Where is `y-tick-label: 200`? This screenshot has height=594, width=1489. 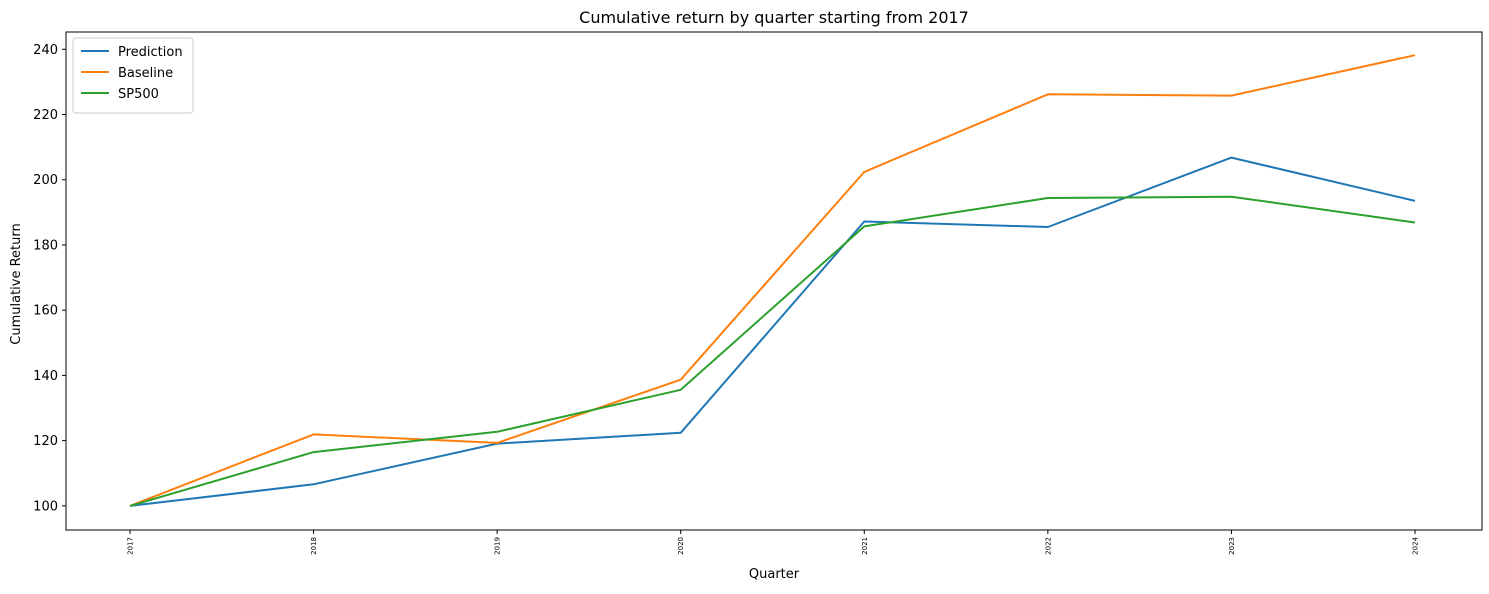 y-tick-label: 200 is located at coordinates (45, 180).